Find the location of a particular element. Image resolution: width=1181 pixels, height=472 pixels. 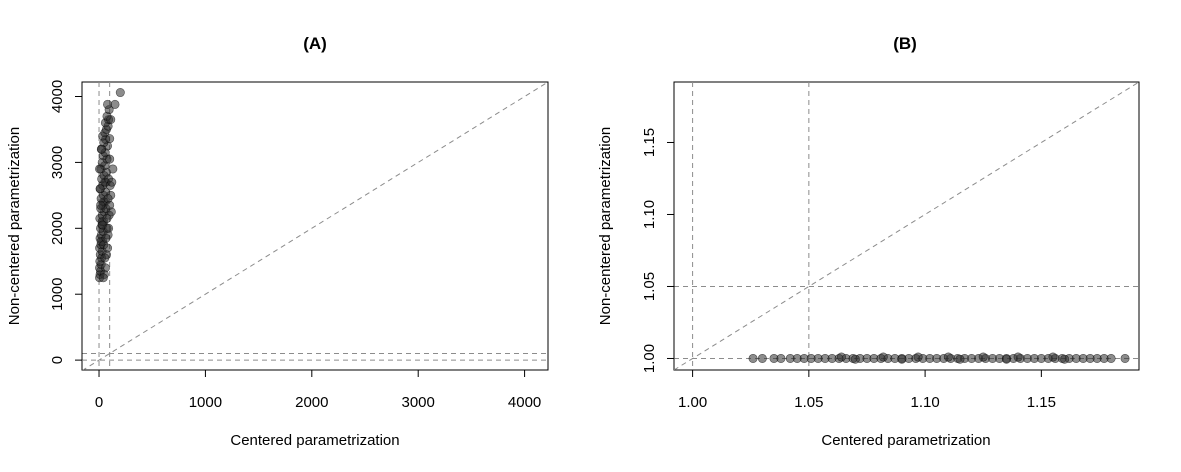

panel-a-x-tick-label-2: 2000 is located at coordinates (311, 402).